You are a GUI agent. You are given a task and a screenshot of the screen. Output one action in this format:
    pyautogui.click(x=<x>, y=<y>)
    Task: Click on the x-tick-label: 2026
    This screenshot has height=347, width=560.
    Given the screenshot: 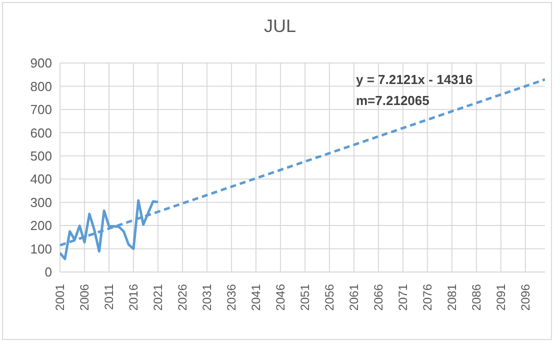 What is the action you would take?
    pyautogui.click(x=182, y=297)
    